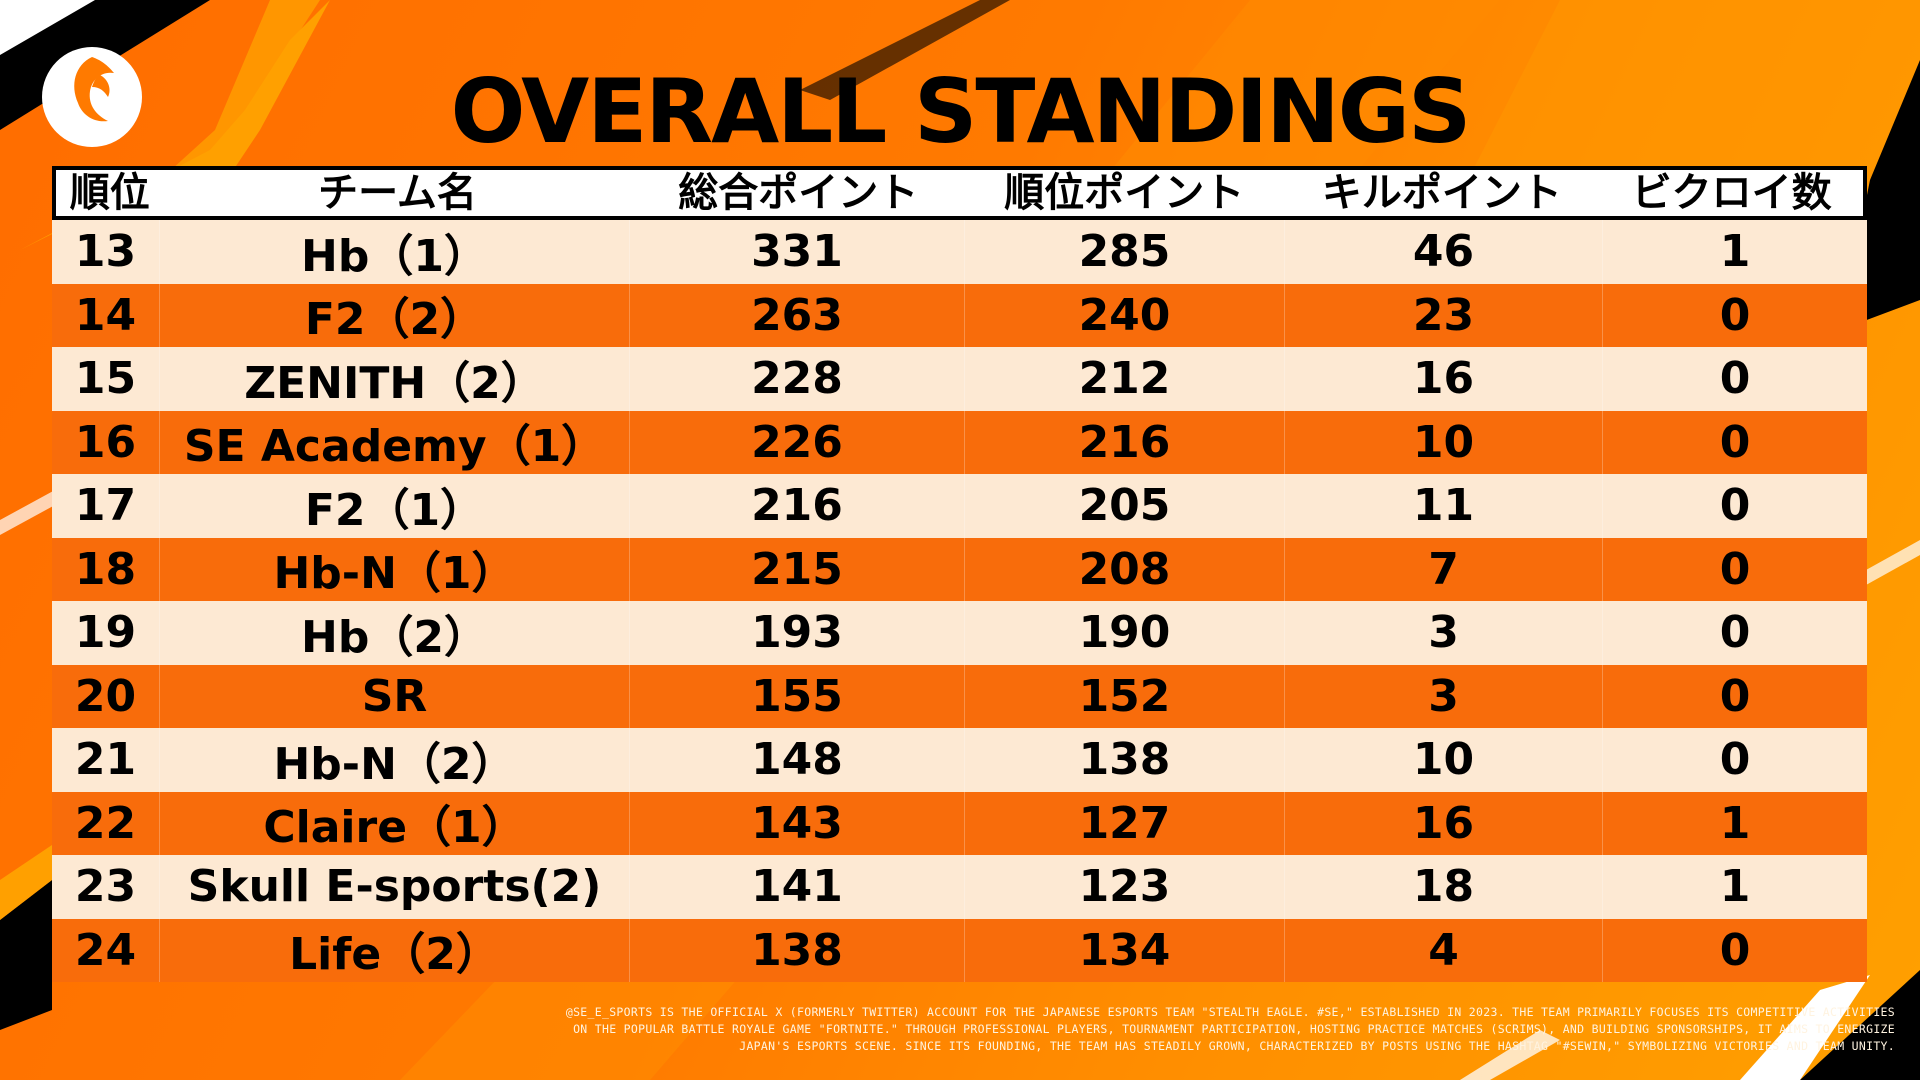 The image size is (1920, 1080). What do you see at coordinates (1125, 633) in the screenshot?
I see `placement-points-cell: 190` at bounding box center [1125, 633].